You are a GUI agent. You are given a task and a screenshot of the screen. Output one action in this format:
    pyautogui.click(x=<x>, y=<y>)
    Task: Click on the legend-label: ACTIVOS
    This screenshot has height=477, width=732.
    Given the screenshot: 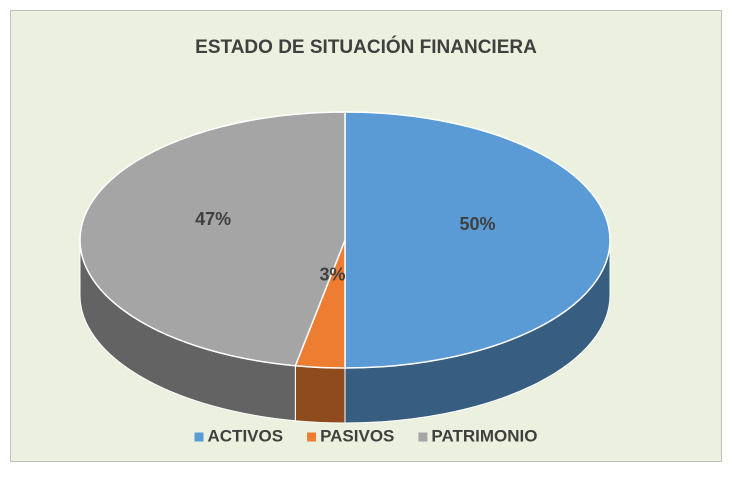 What is the action you would take?
    pyautogui.click(x=246, y=435)
    